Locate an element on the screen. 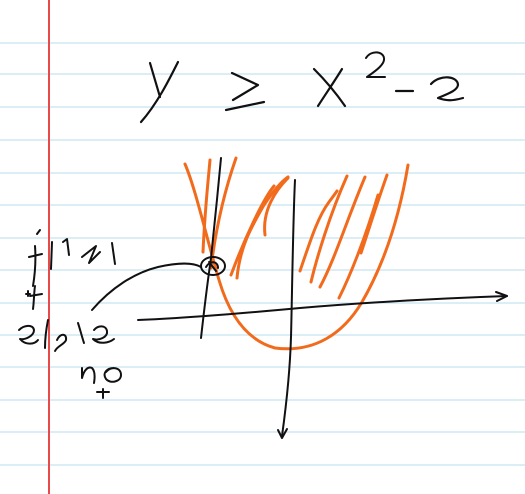 The image size is (525, 494). x-axis-arrow is located at coordinates (501, 296).